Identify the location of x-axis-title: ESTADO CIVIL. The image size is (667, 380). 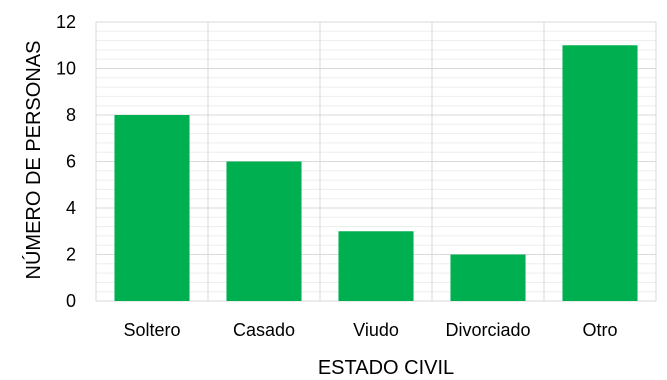
(386, 368).